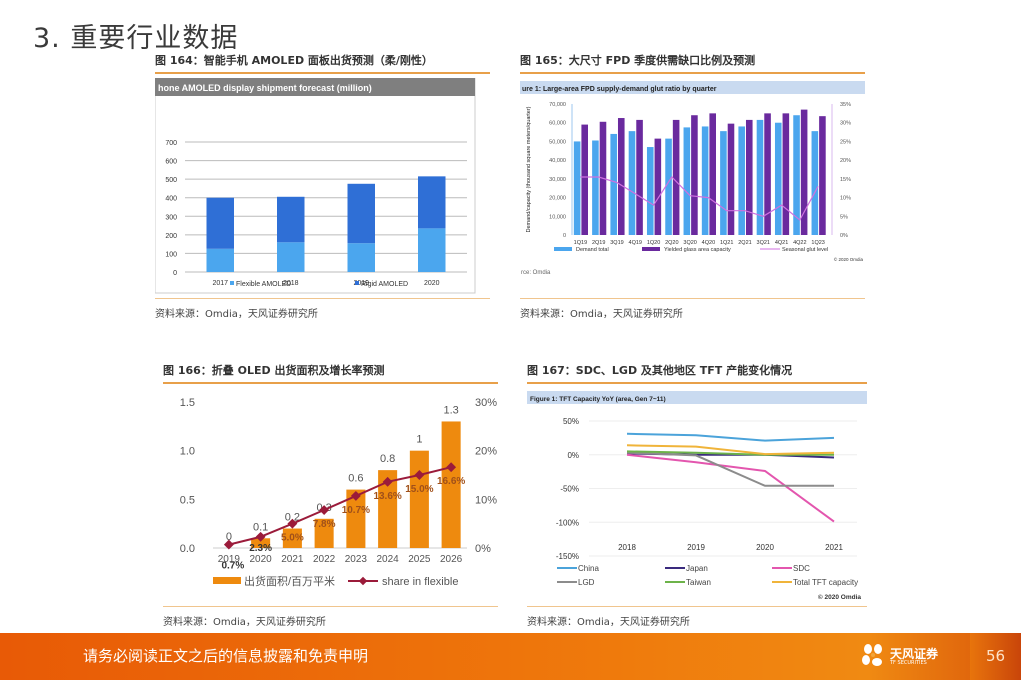 The height and width of the screenshot is (680, 1021). Describe the element at coordinates (573, 455) in the screenshot. I see `y-tick-label: 0%` at that location.